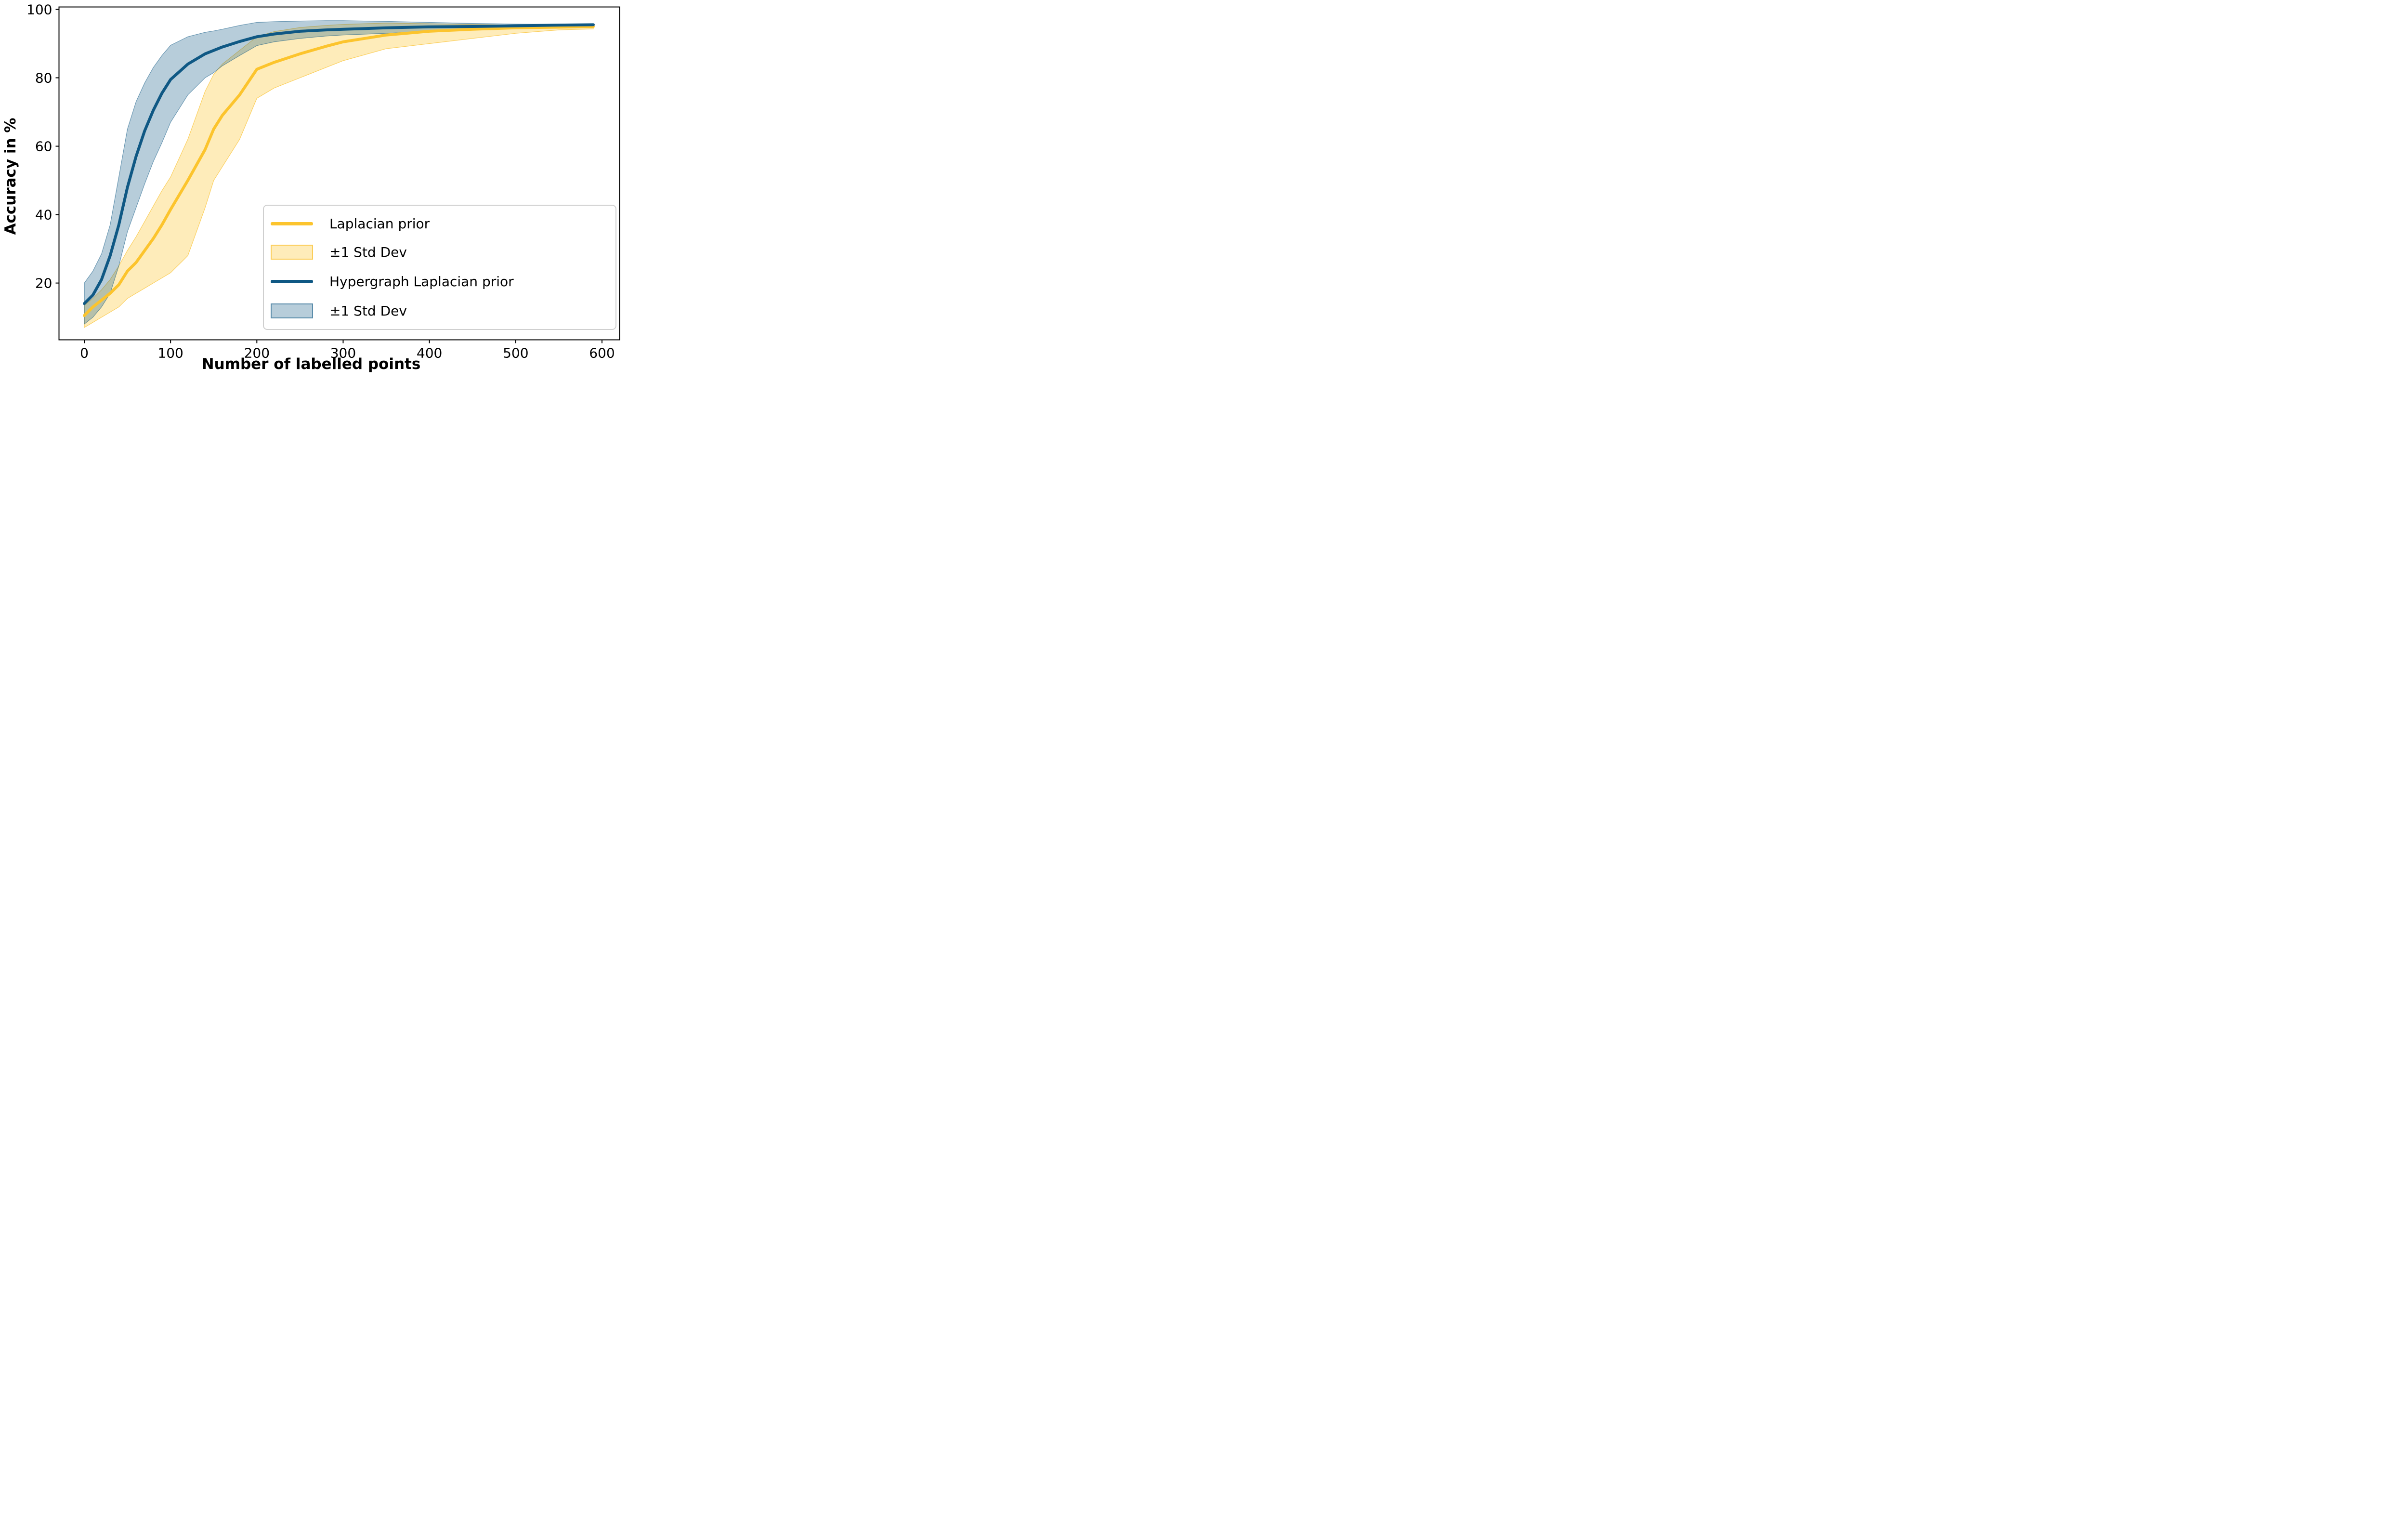 This screenshot has width=2408, height=1538. Describe the element at coordinates (84, 353) in the screenshot. I see `x-tick-label: 0` at that location.